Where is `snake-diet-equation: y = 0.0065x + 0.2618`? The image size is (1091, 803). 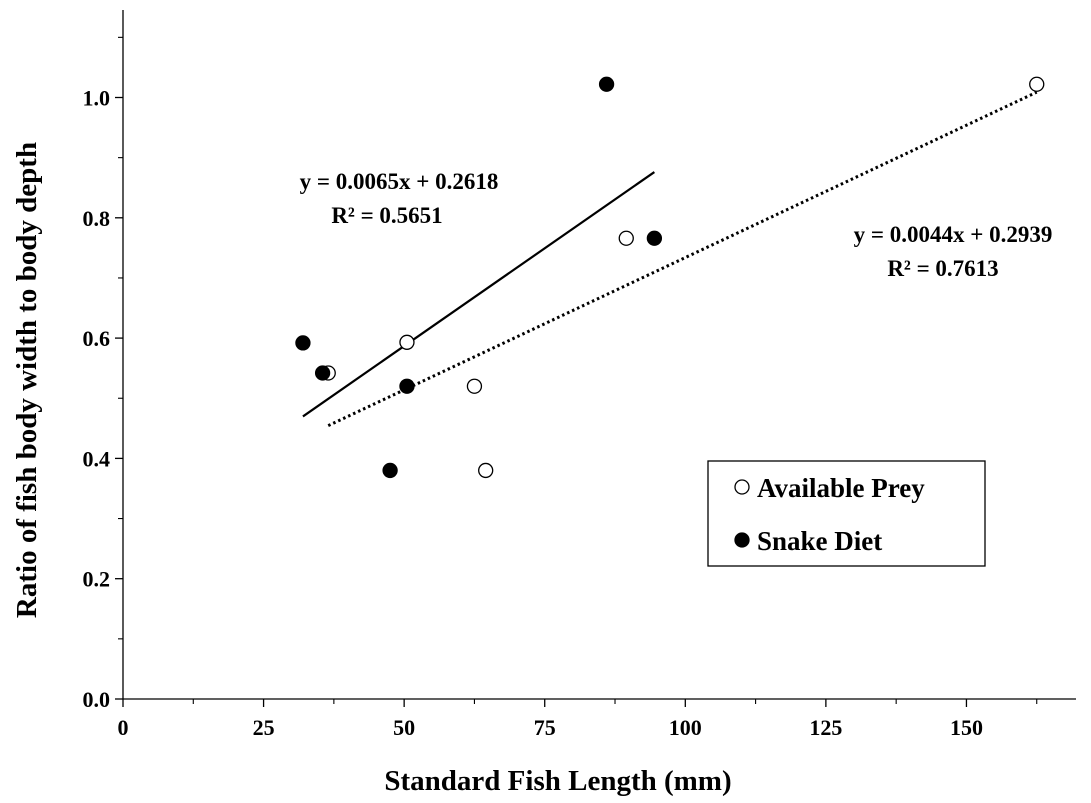 snake-diet-equation: y = 0.0065x + 0.2618 is located at coordinates (399, 181).